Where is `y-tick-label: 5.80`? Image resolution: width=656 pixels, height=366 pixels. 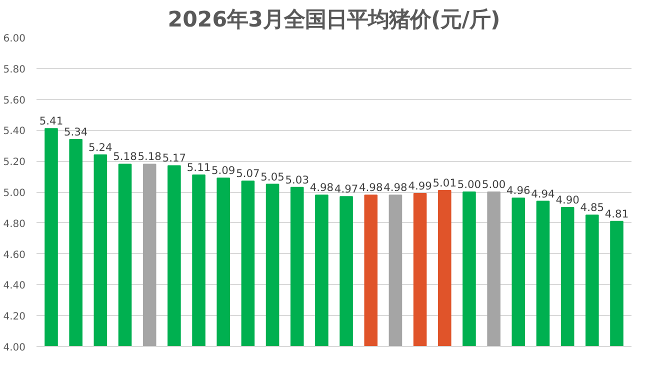 y-tick-label: 5.80 is located at coordinates (14, 70).